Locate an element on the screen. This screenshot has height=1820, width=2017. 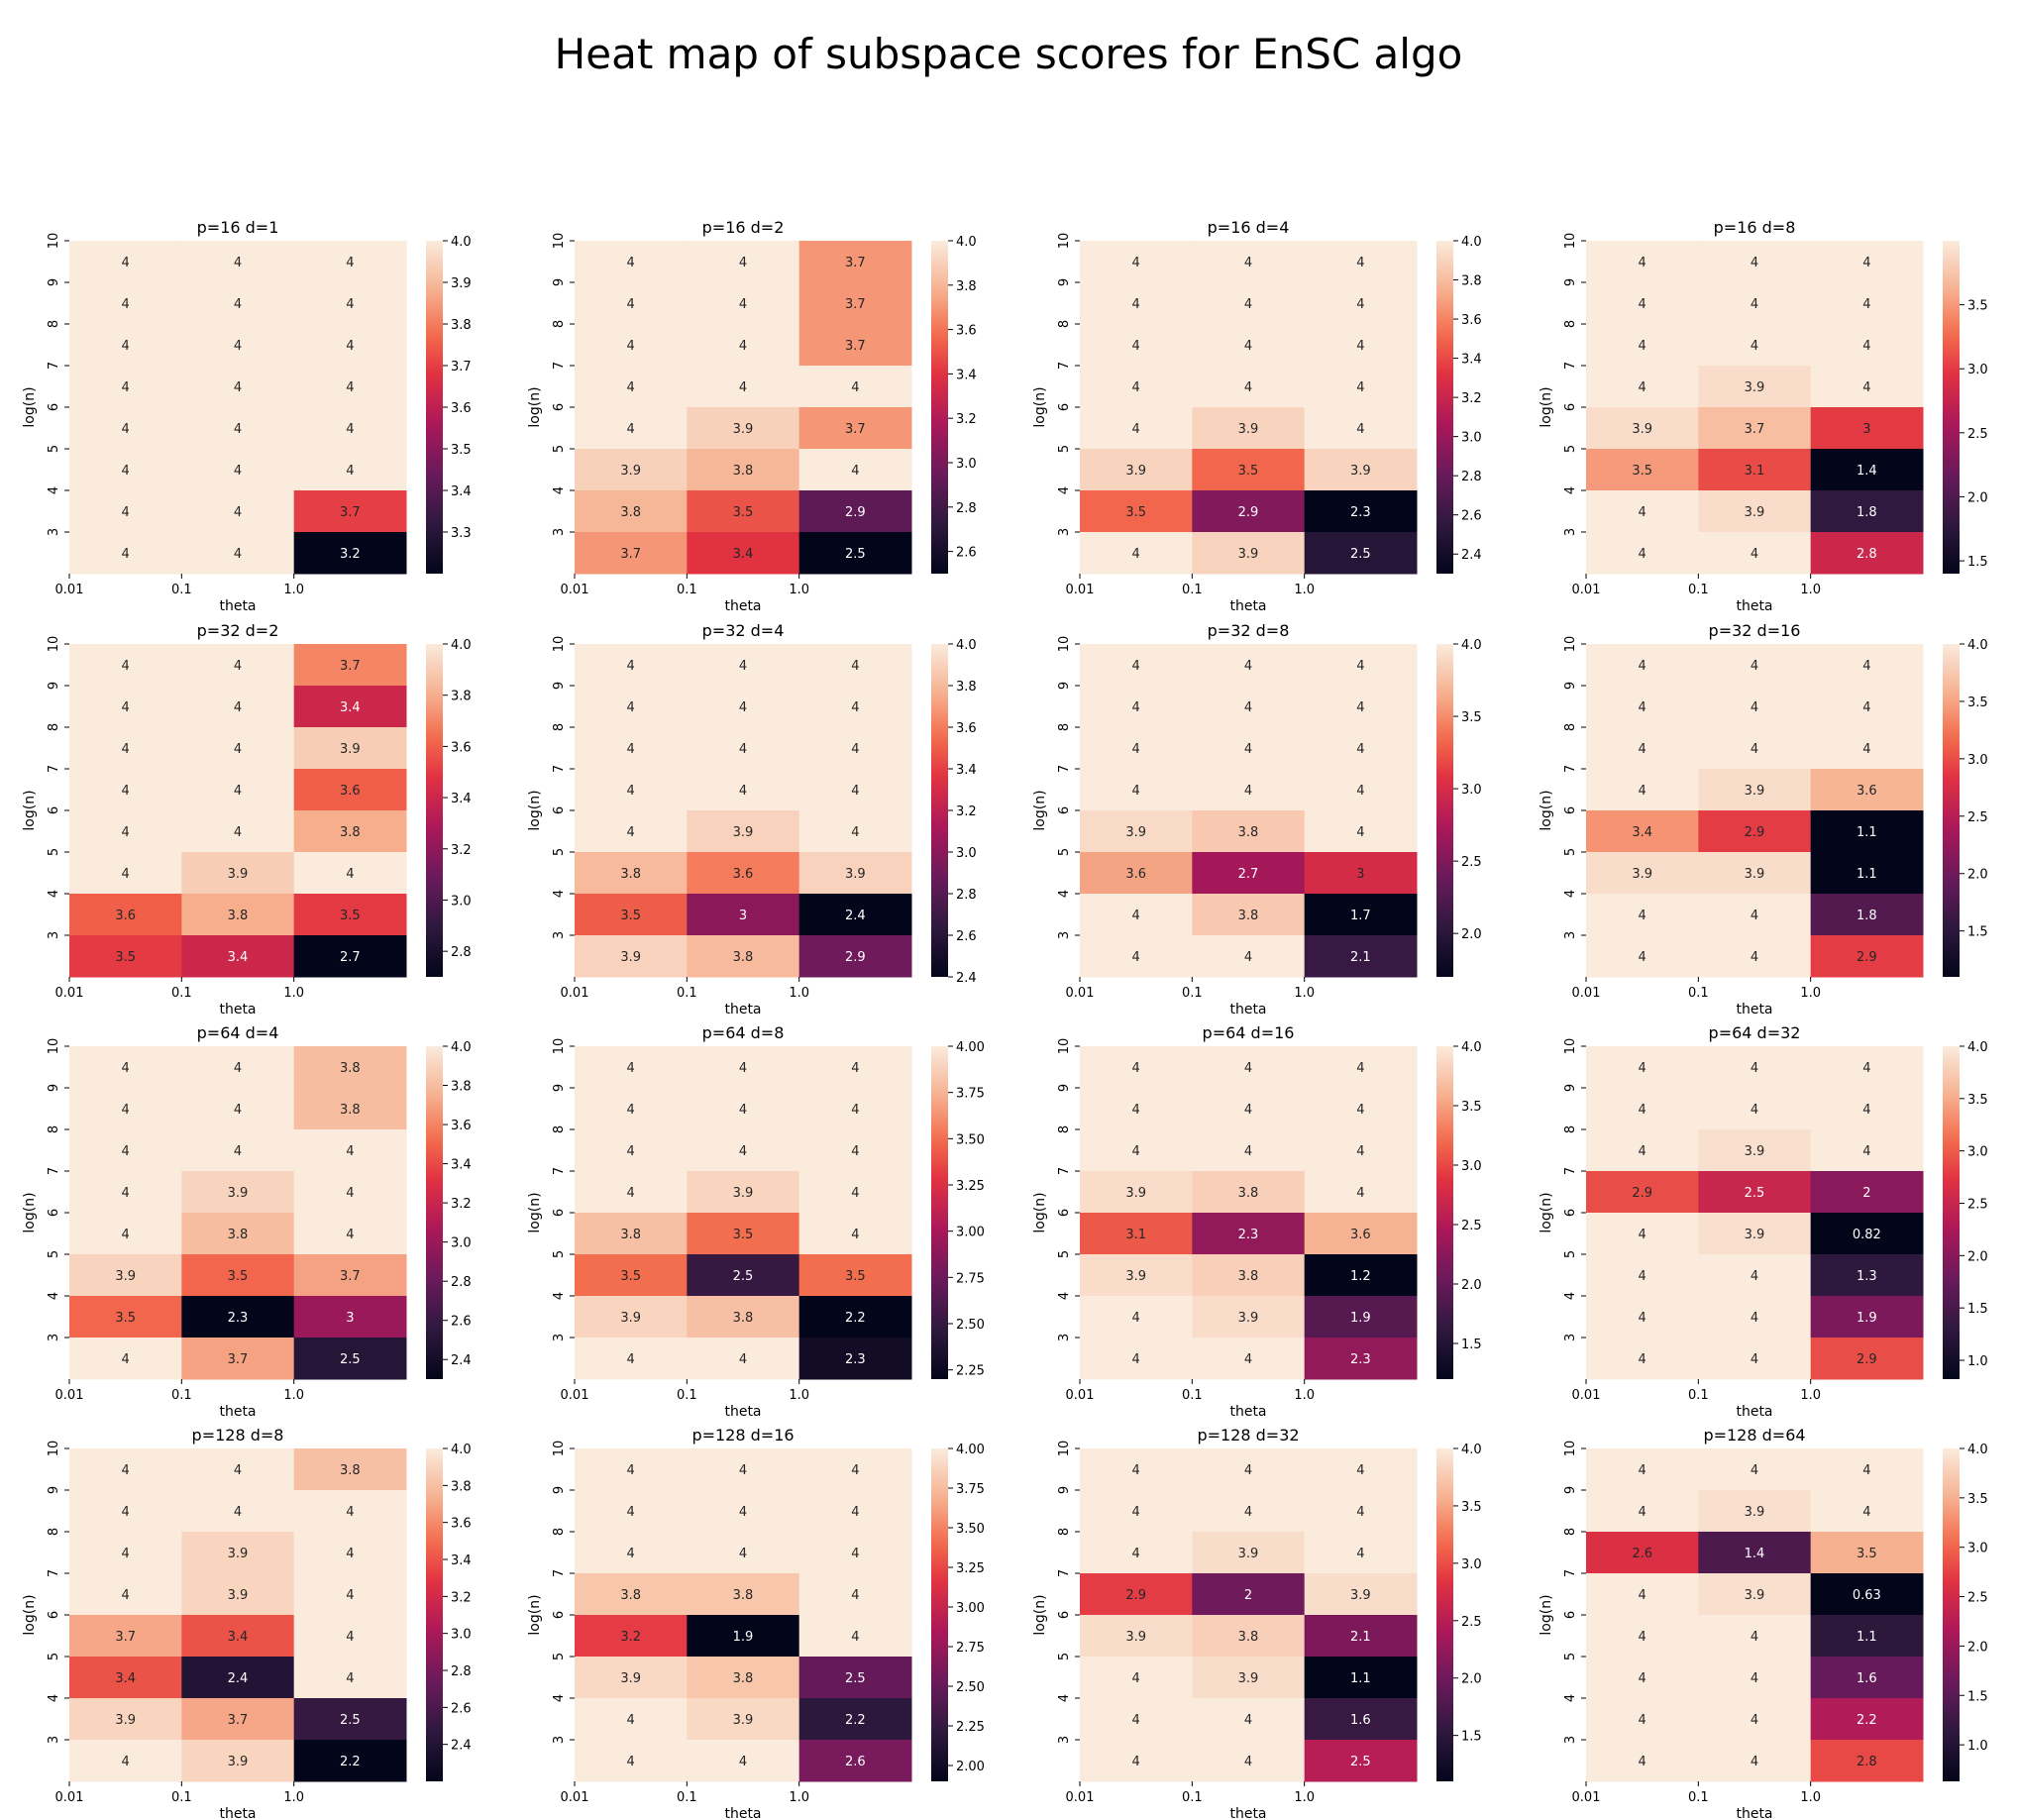
cell-value-label: 2.5 is located at coordinates (855, 1678).